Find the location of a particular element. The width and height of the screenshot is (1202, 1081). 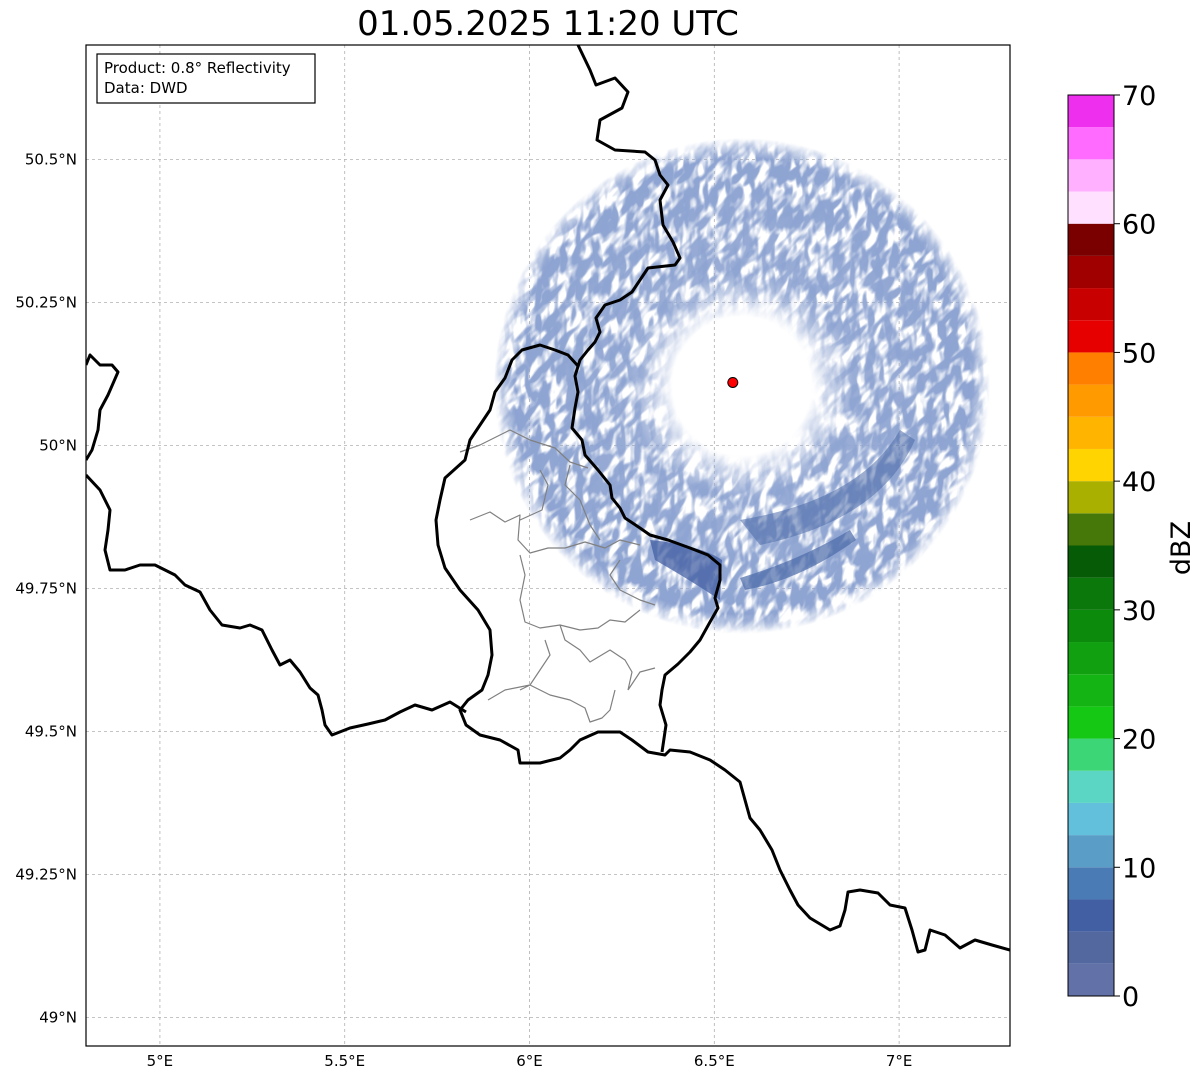

colorbar-tick-label: 20 is located at coordinates (1139, 740).